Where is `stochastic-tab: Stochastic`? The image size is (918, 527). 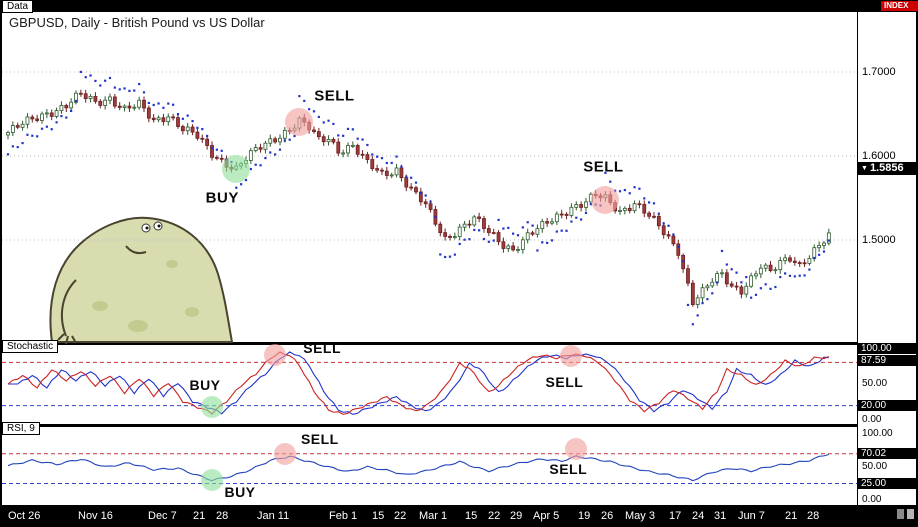 stochastic-tab: Stochastic is located at coordinates (30, 346).